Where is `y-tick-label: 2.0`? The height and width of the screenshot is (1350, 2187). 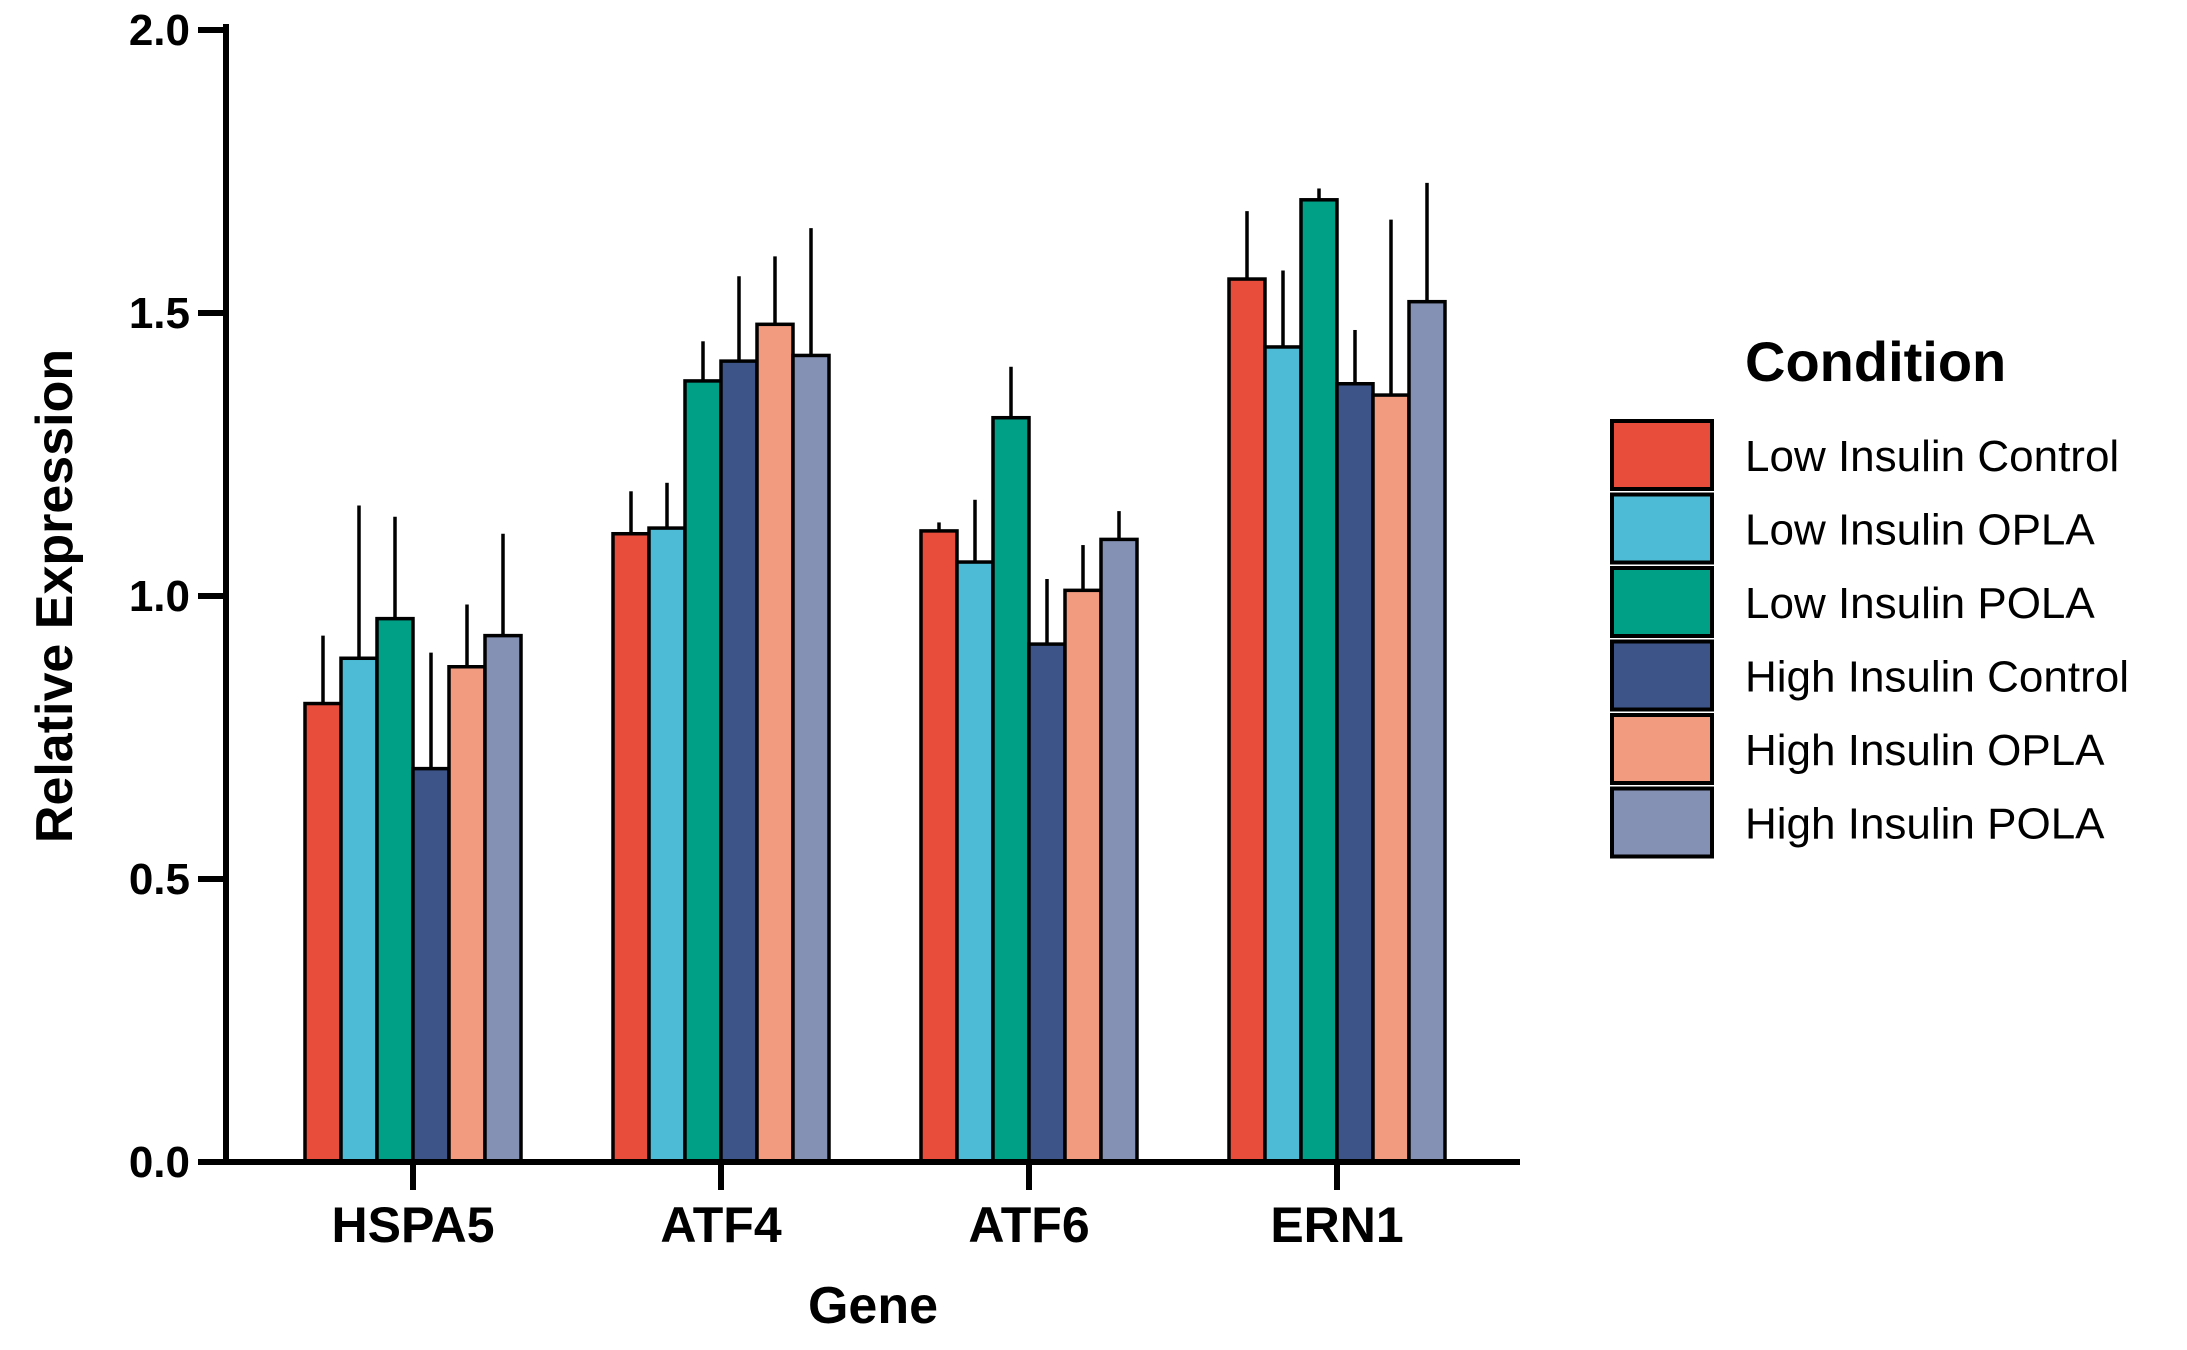 y-tick-label: 2.0 is located at coordinates (159, 30).